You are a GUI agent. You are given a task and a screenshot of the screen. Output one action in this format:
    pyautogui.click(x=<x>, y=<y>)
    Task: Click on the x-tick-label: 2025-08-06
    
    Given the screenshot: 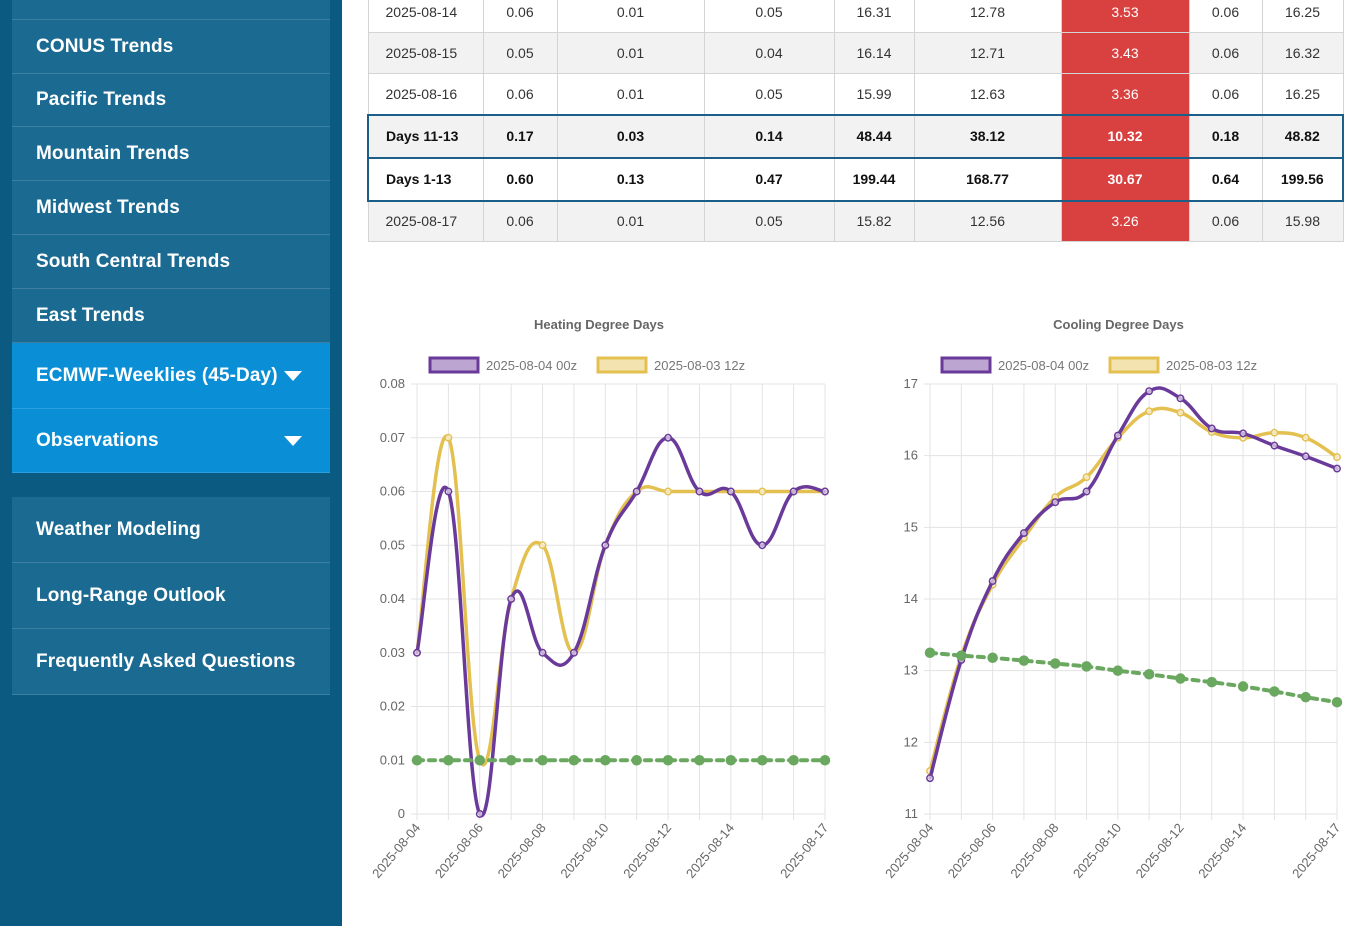 What is the action you would take?
    pyautogui.click(x=459, y=850)
    